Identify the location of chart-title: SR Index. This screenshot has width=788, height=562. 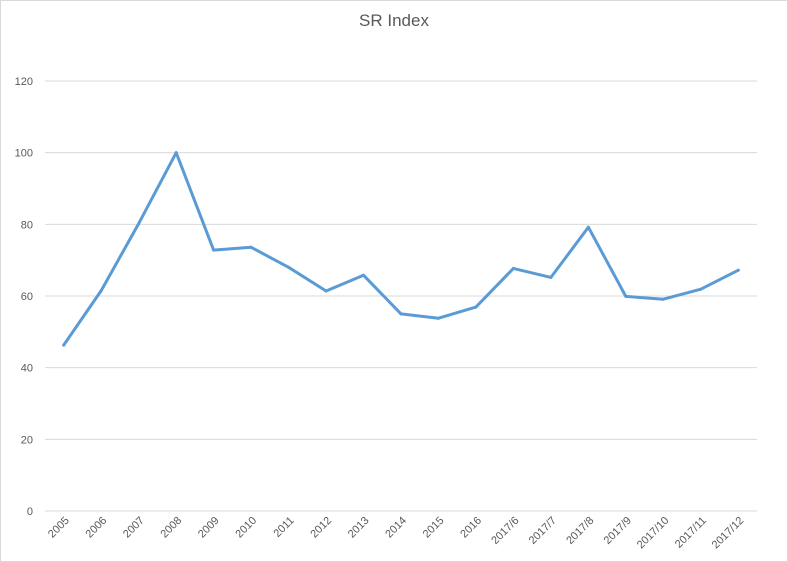
(394, 20).